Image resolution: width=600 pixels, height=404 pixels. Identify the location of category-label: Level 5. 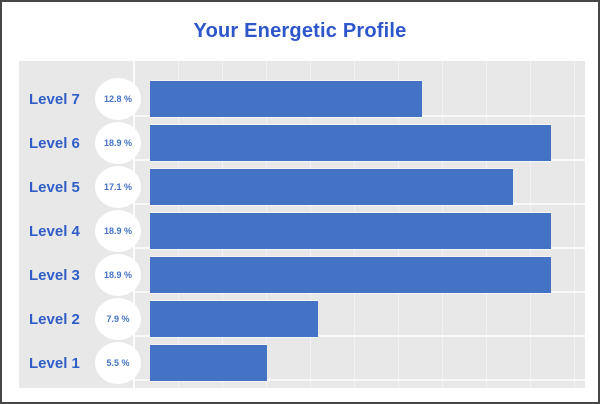
(54, 187).